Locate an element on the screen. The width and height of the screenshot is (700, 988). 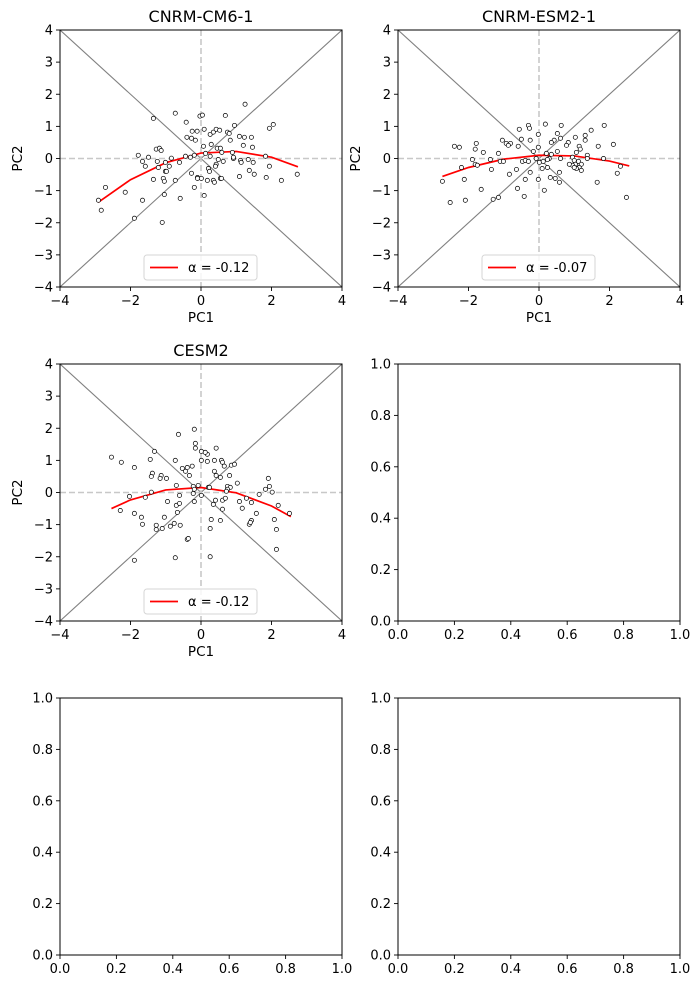
y-axis-label: PC2 is located at coordinates (18, 158).